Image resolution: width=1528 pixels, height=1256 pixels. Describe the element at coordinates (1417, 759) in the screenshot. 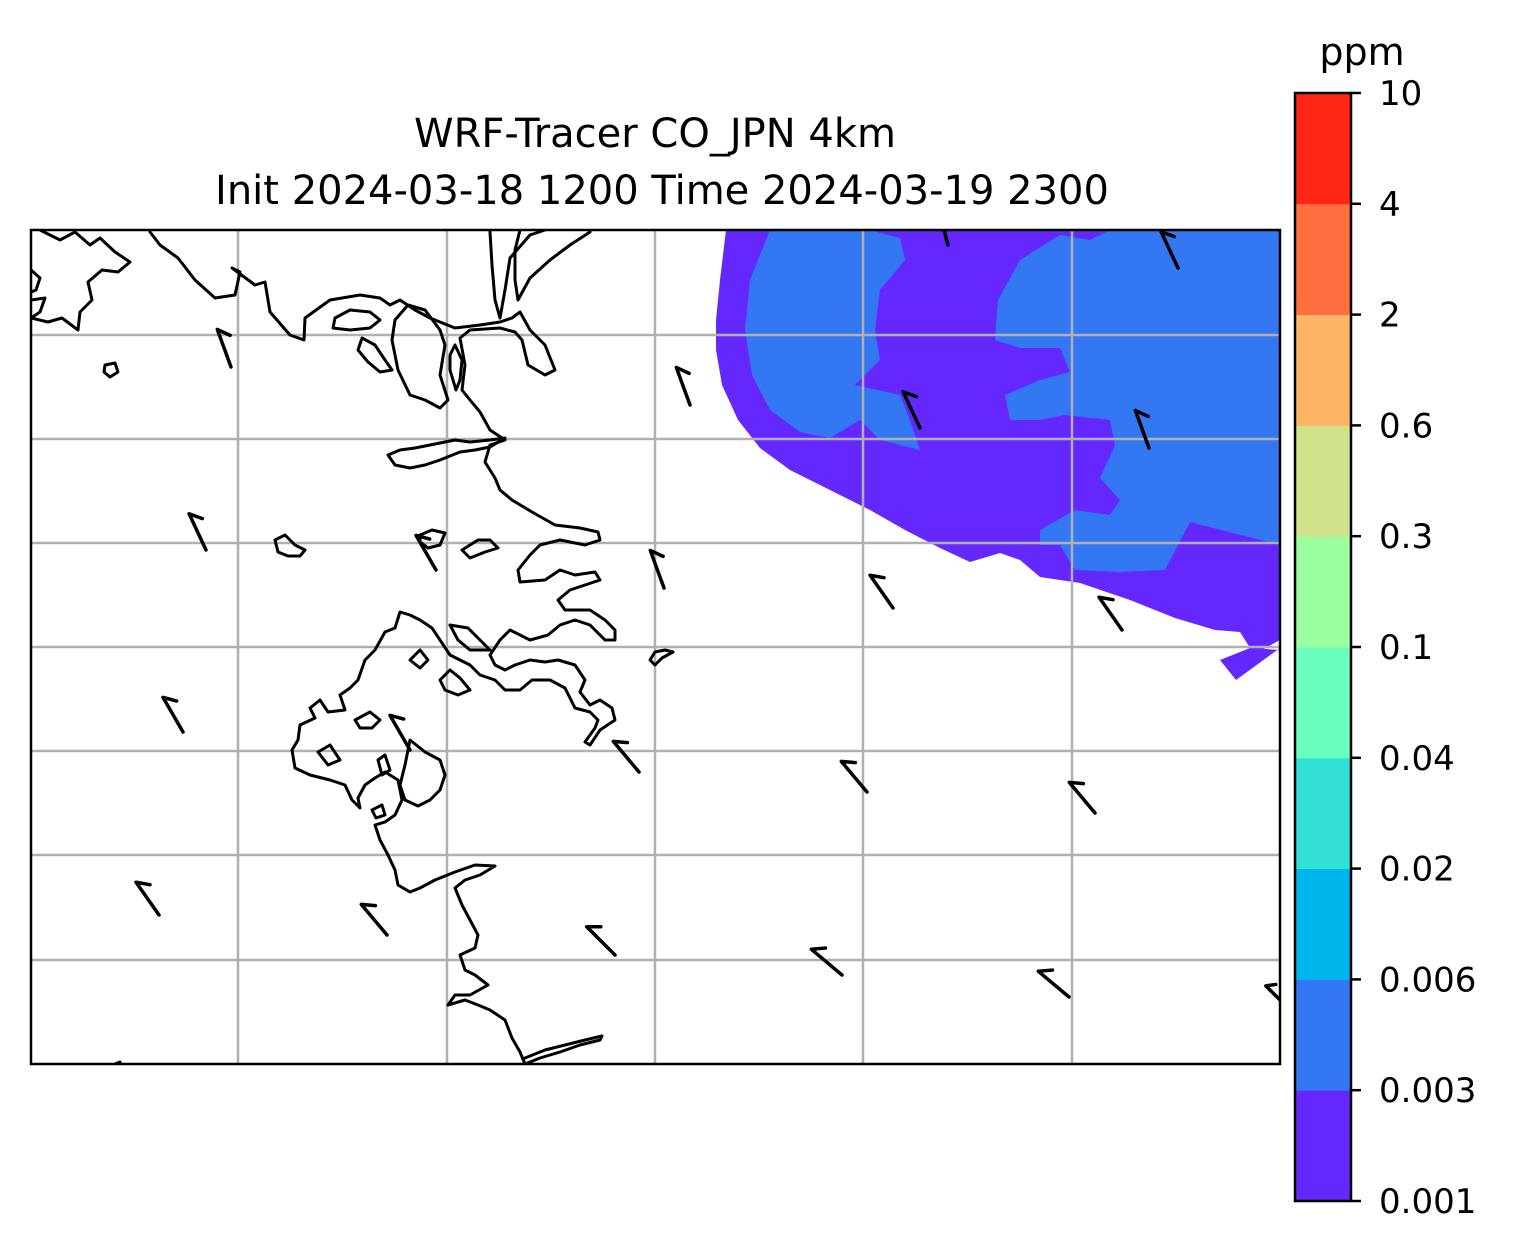

I see `colorbar-tick-label: 0.04` at that location.